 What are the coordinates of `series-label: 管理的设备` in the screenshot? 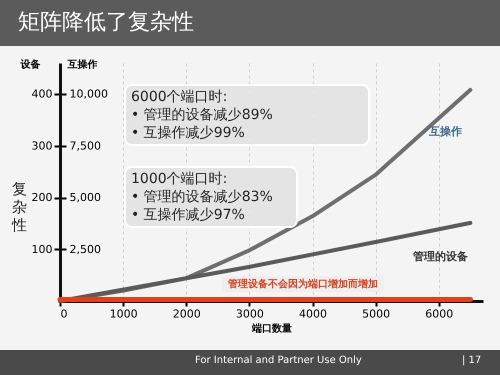 It's located at (440, 256).